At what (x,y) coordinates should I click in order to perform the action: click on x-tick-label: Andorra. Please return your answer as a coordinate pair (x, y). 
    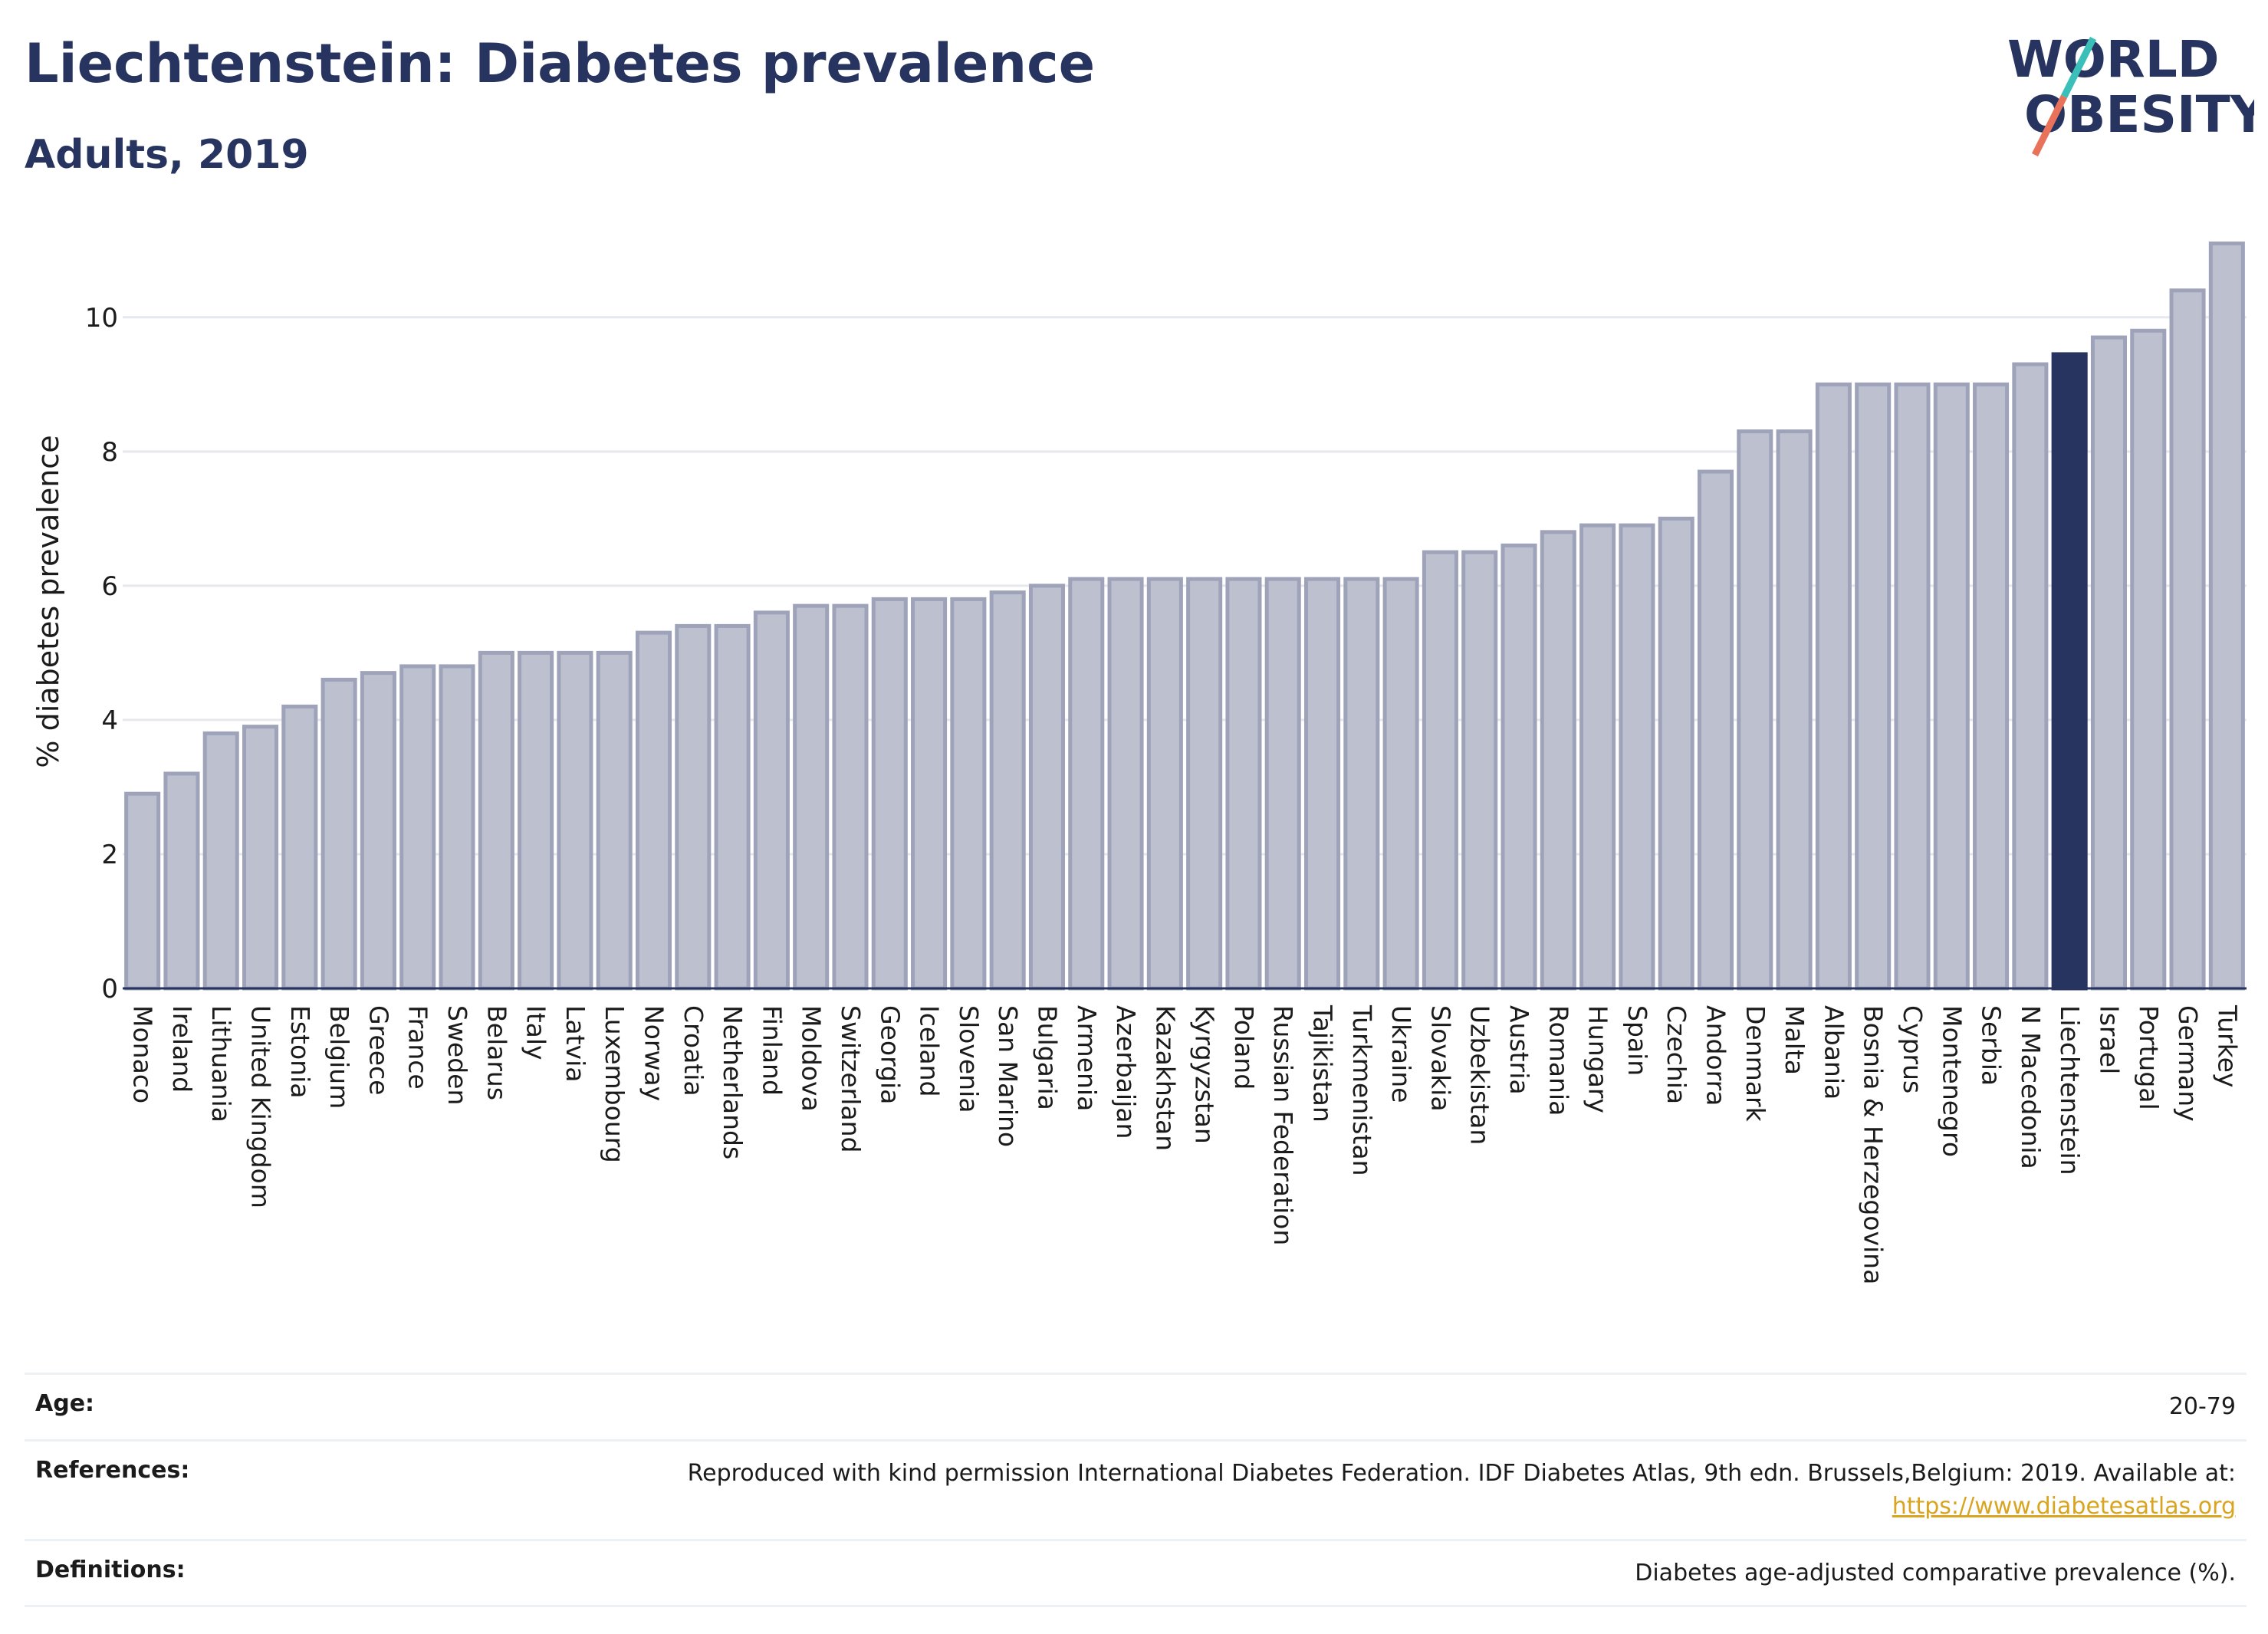
    Looking at the image, I should click on (1716, 1056).